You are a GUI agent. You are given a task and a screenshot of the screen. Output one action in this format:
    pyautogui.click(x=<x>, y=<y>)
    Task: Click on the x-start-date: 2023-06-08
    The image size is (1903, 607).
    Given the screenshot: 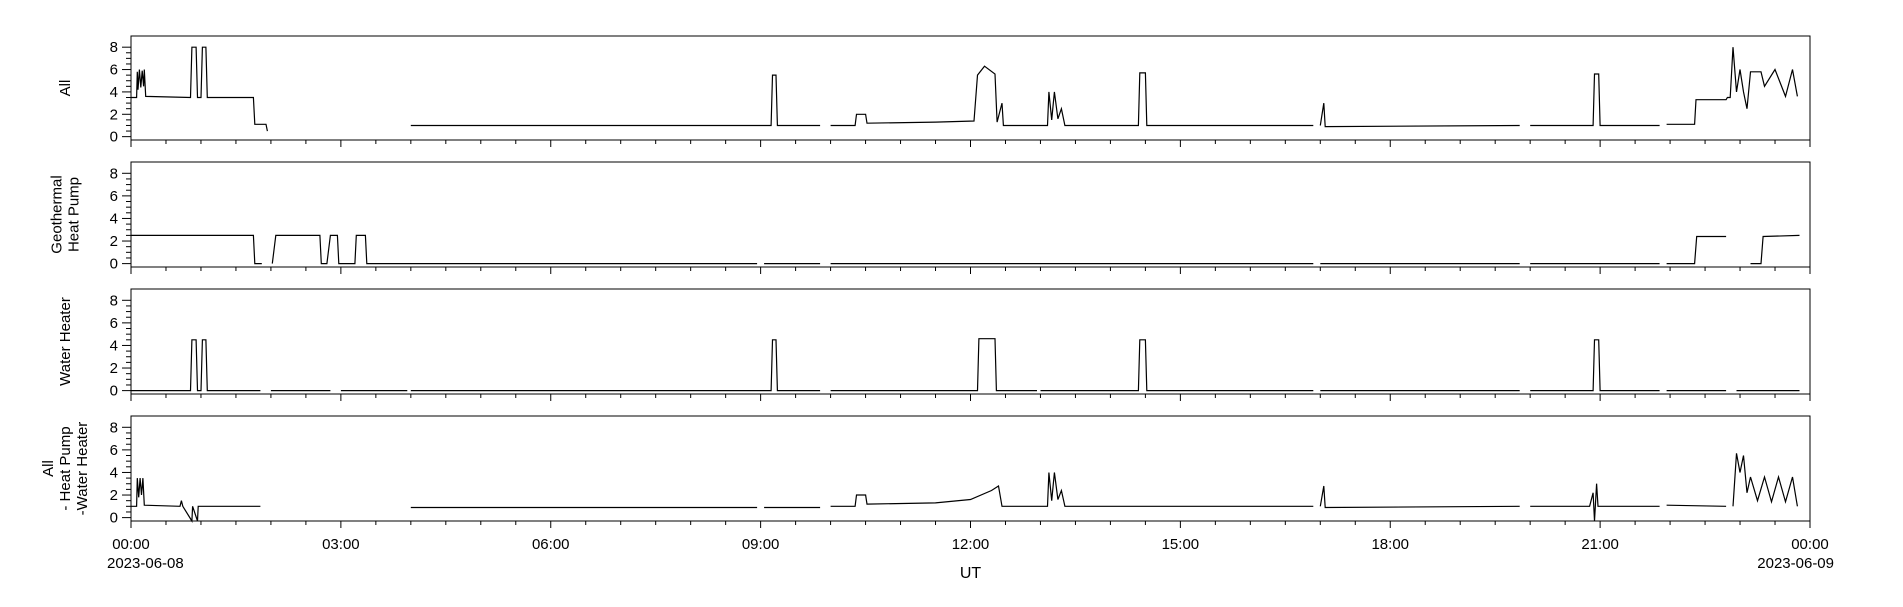 What is the action you would take?
    pyautogui.click(x=145, y=563)
    